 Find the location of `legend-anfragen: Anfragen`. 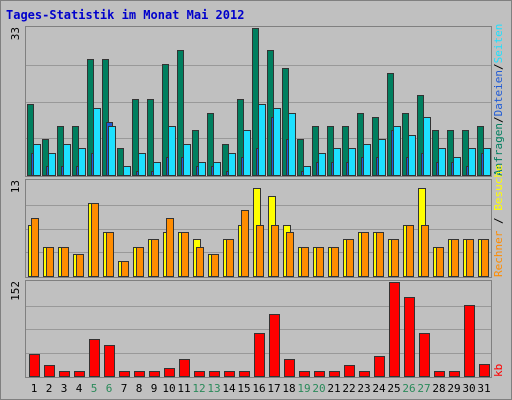

legend-anfragen: Anfragen is located at coordinates (498, 149).